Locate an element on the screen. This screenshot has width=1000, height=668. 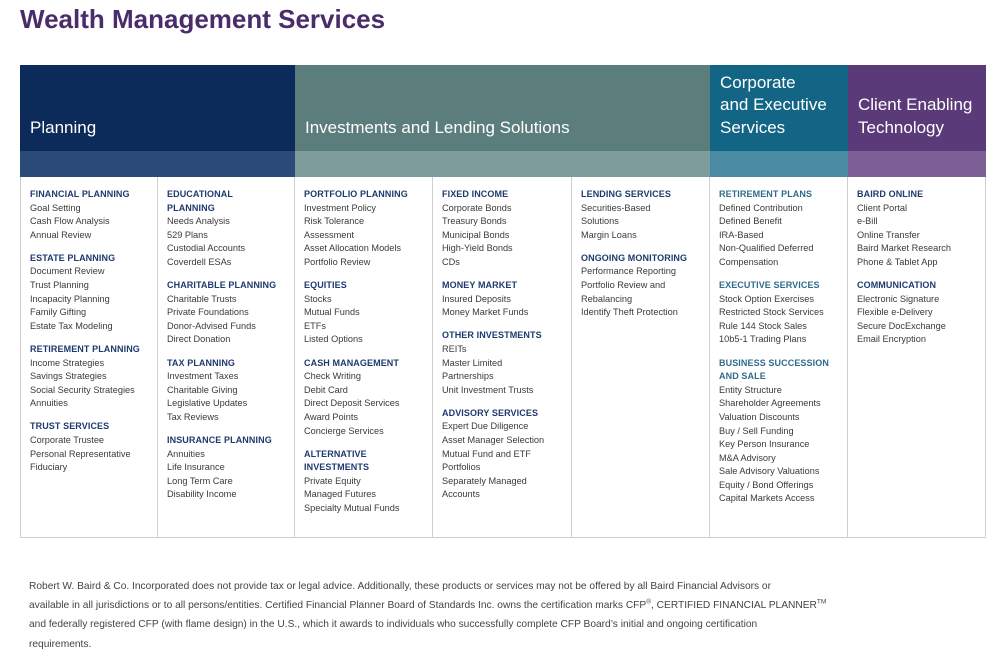
service-item: Stocks is located at coordinates (318, 298).